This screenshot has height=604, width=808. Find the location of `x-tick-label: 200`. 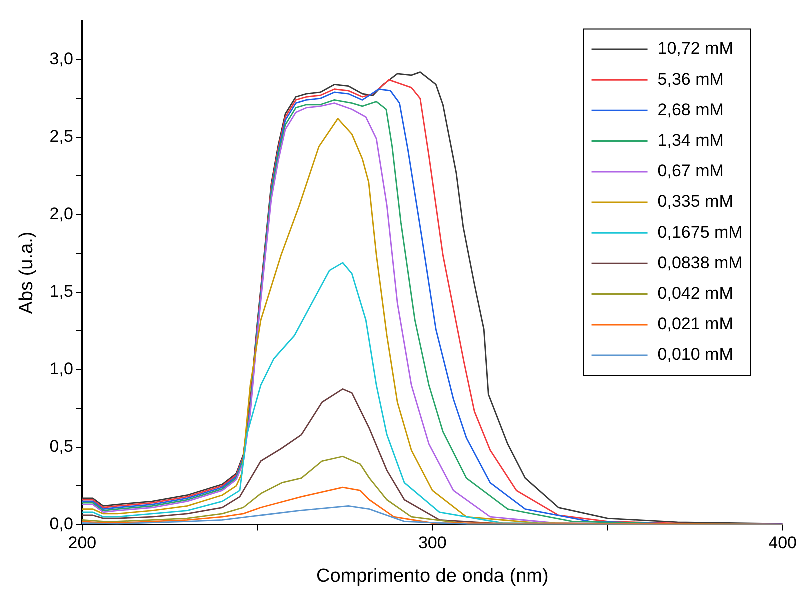

x-tick-label: 200 is located at coordinates (82, 543).